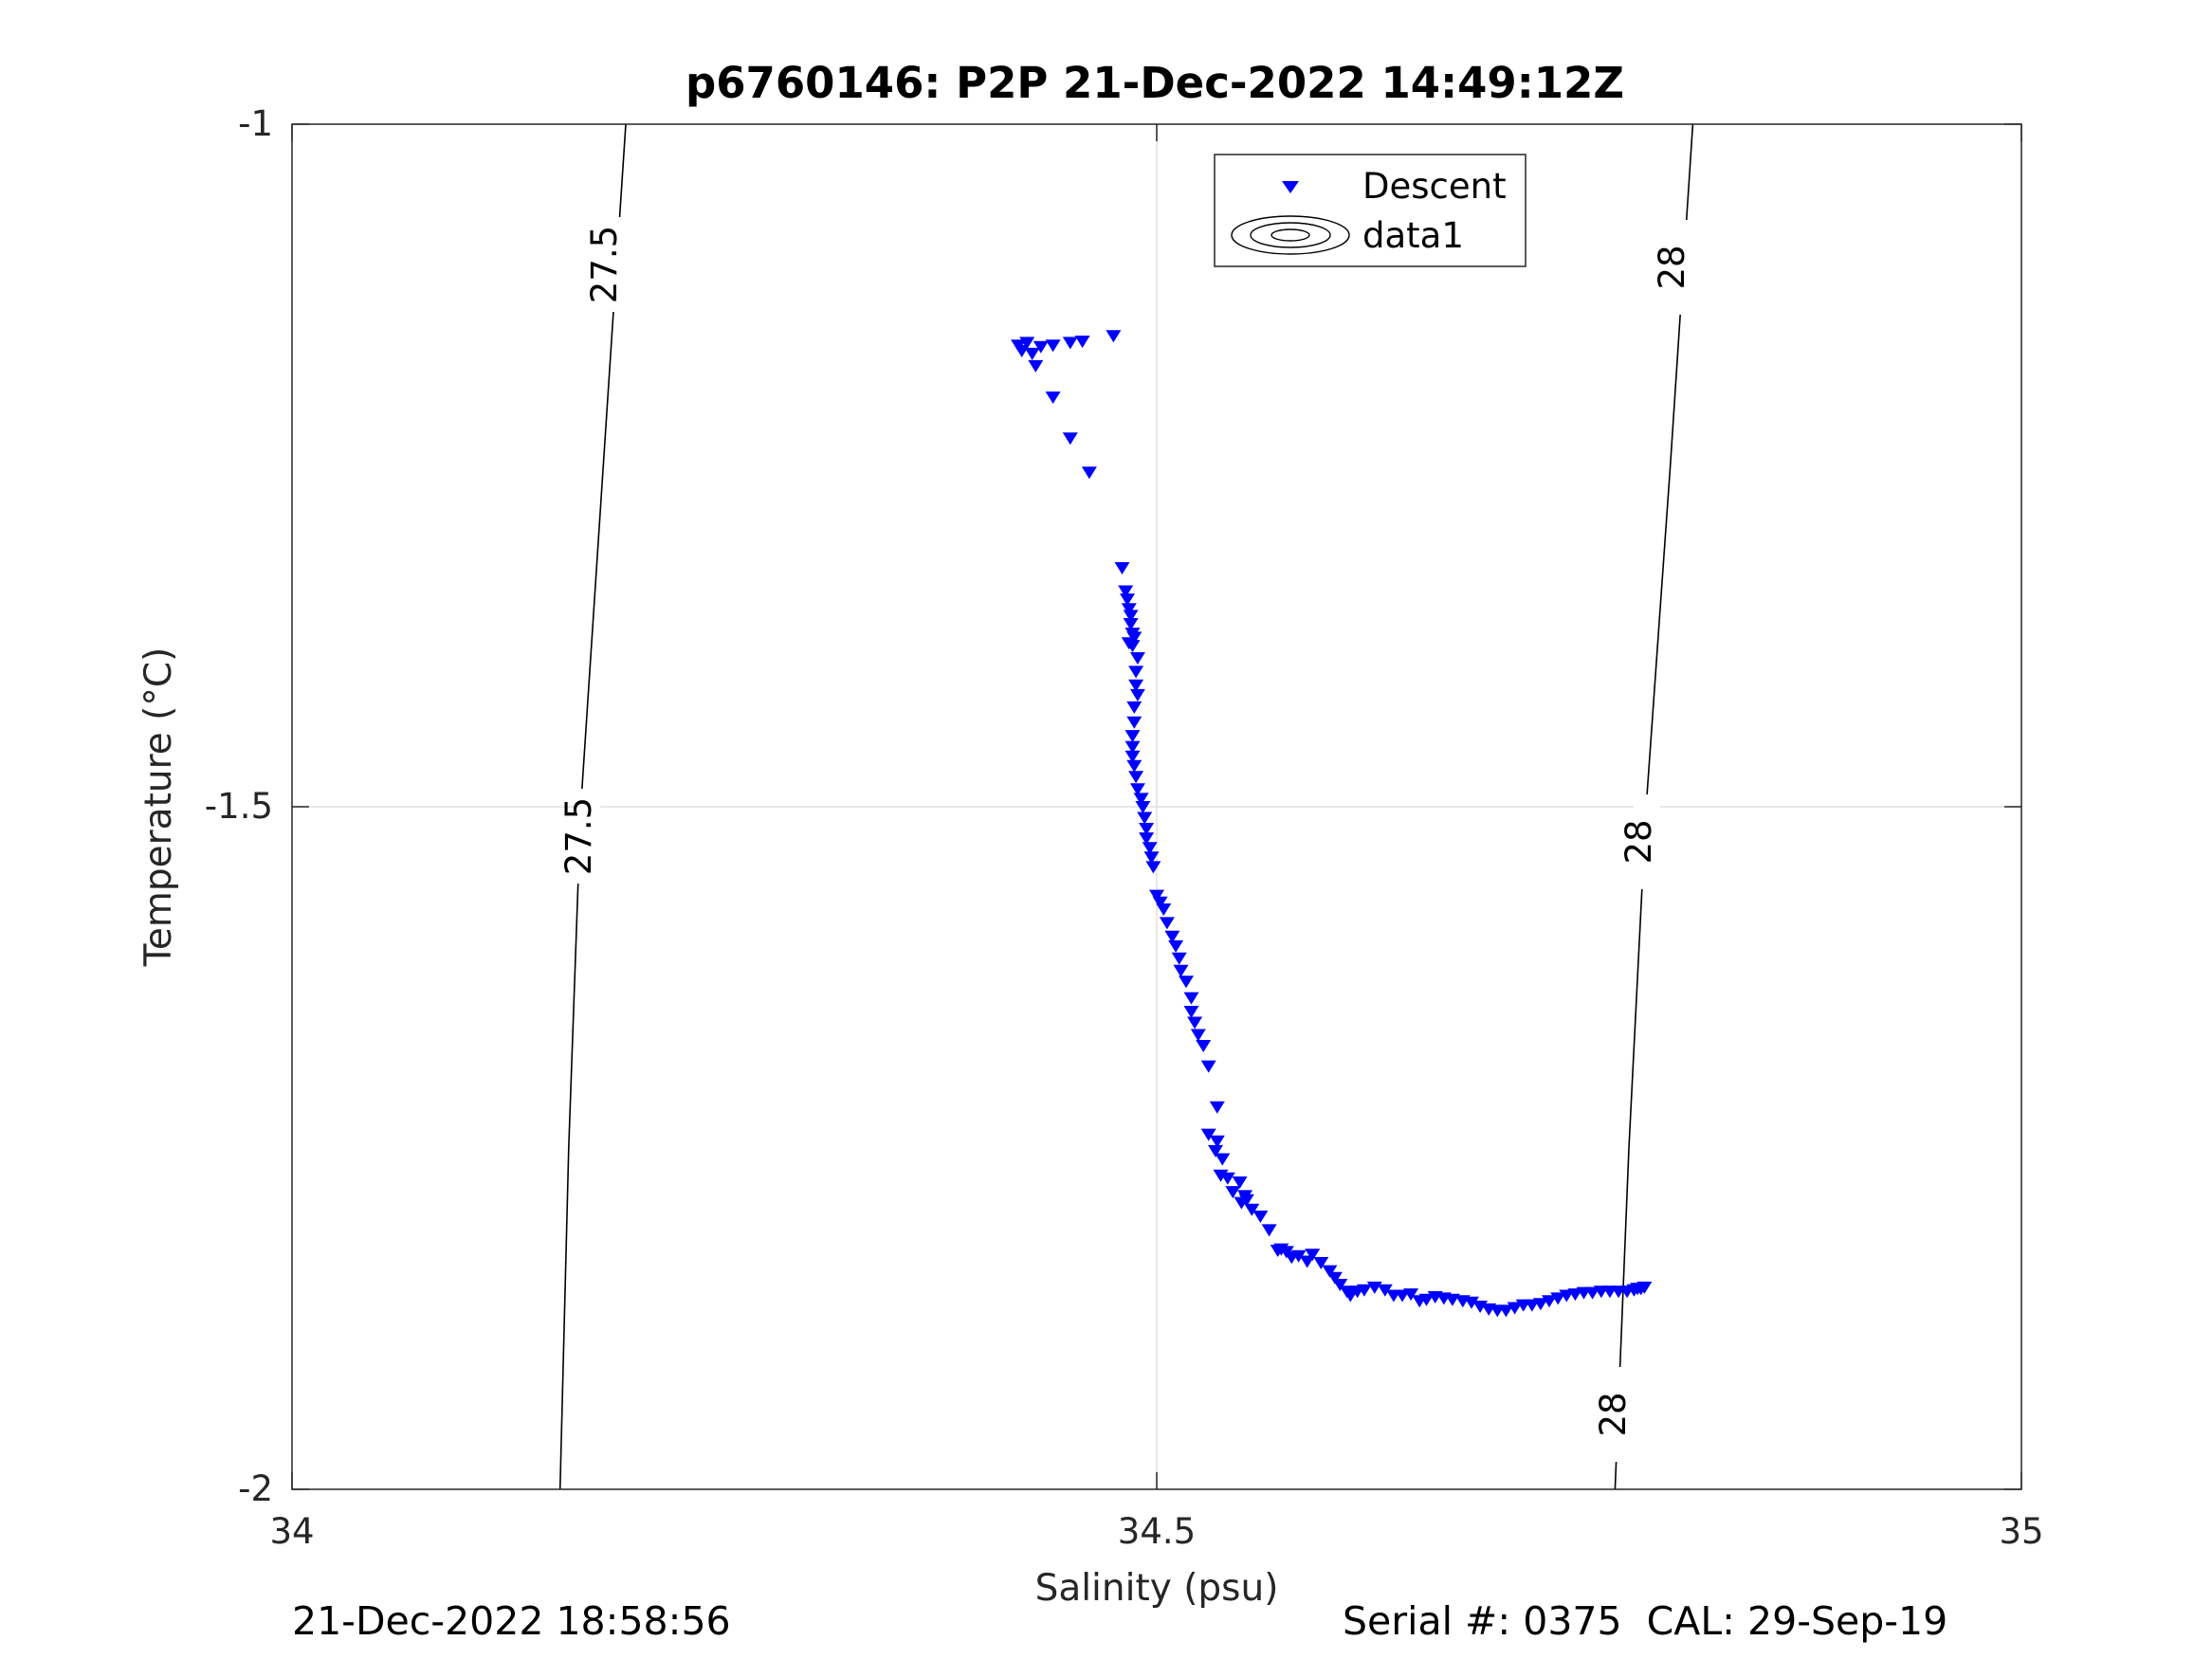 This screenshot has height=1659, width=2212. I want to click on legend: Descent data1, so click(1370, 210).